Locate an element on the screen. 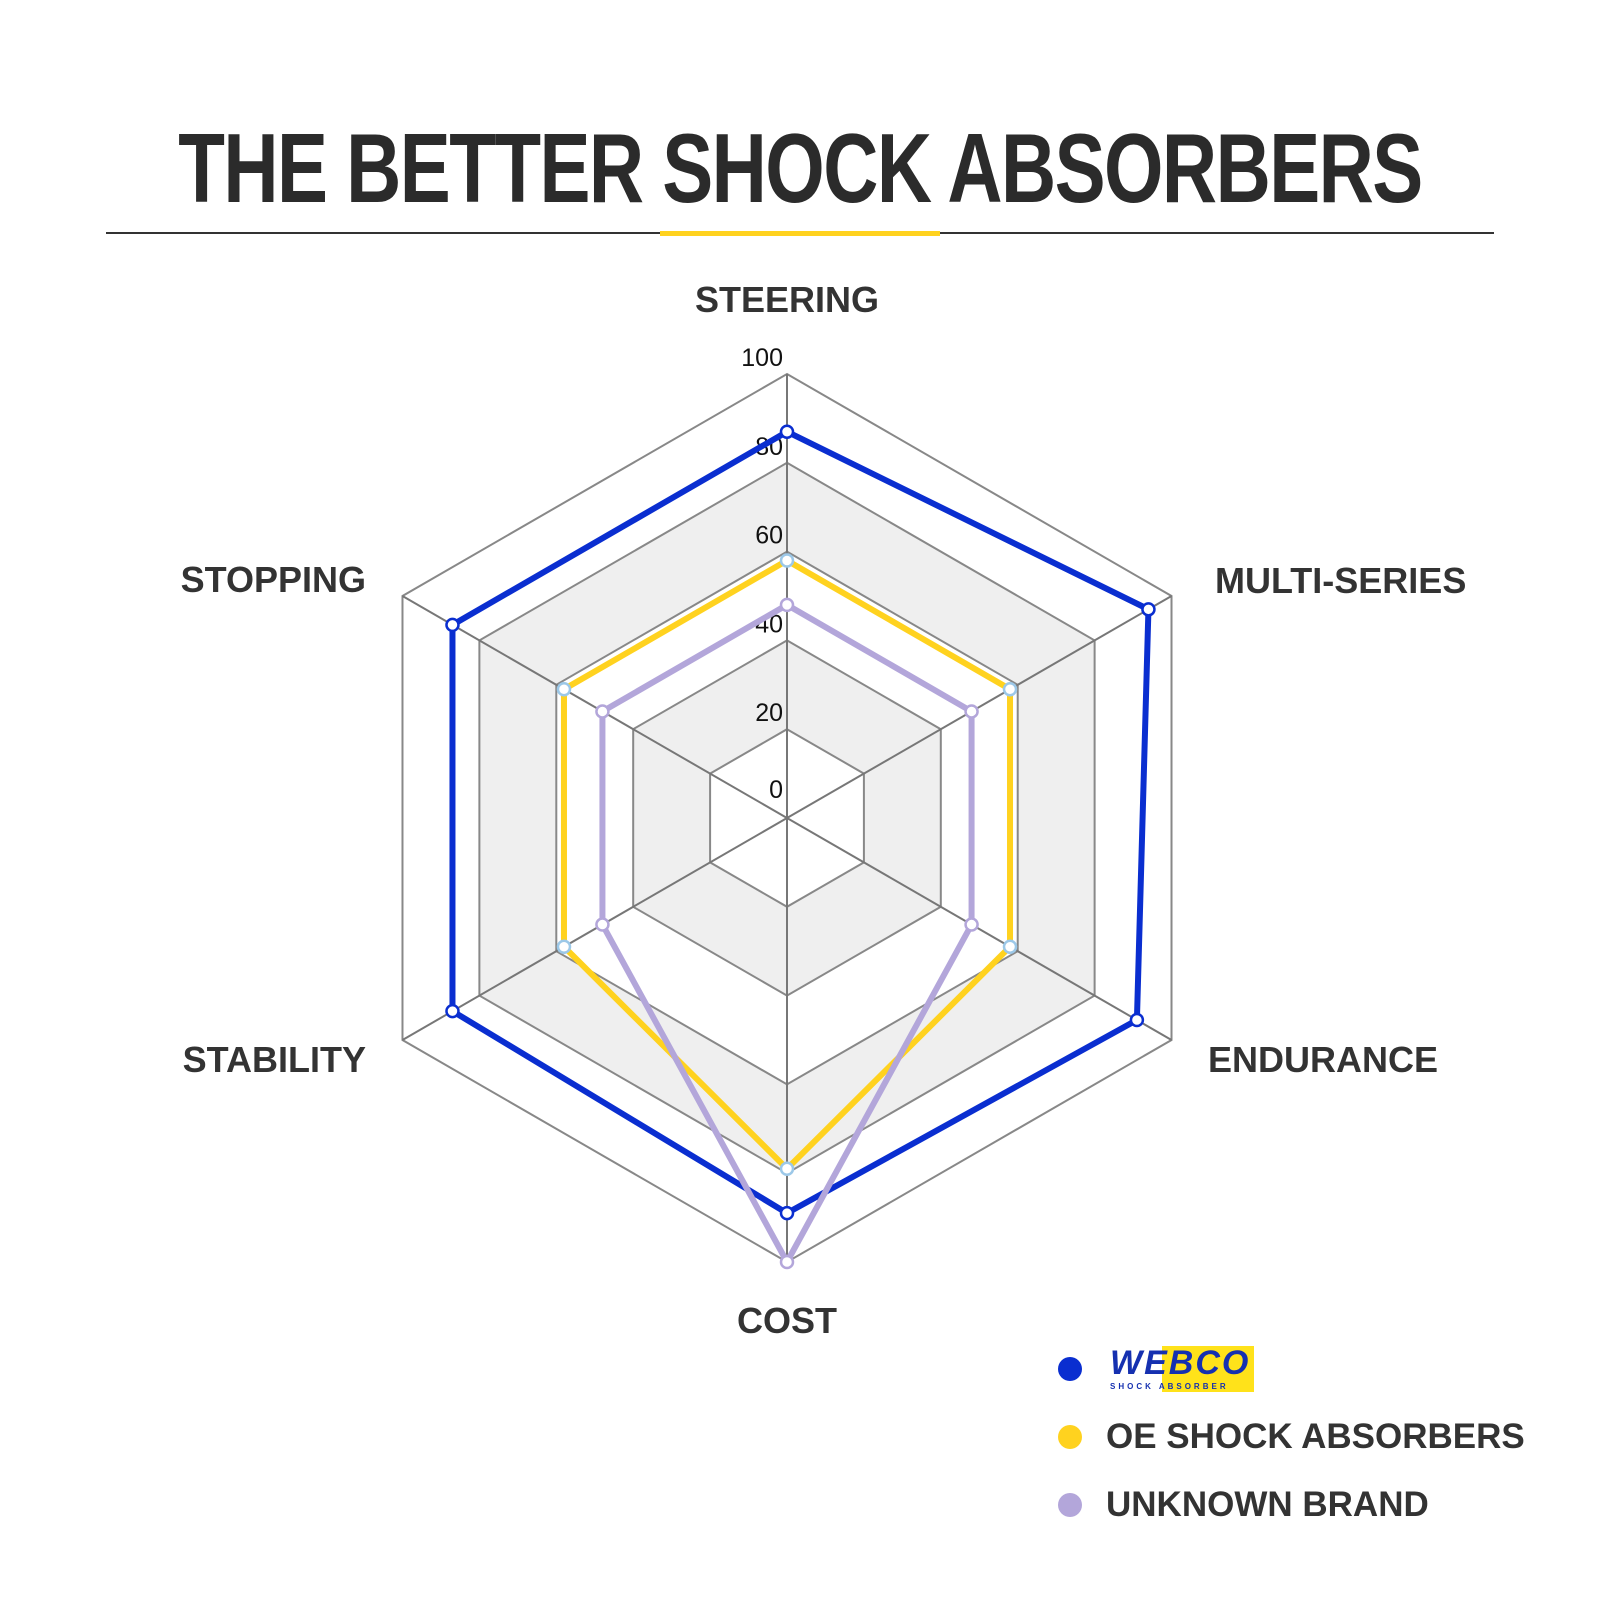 The width and height of the screenshot is (1600, 1600). axis-label: STABILITY is located at coordinates (274, 1059).